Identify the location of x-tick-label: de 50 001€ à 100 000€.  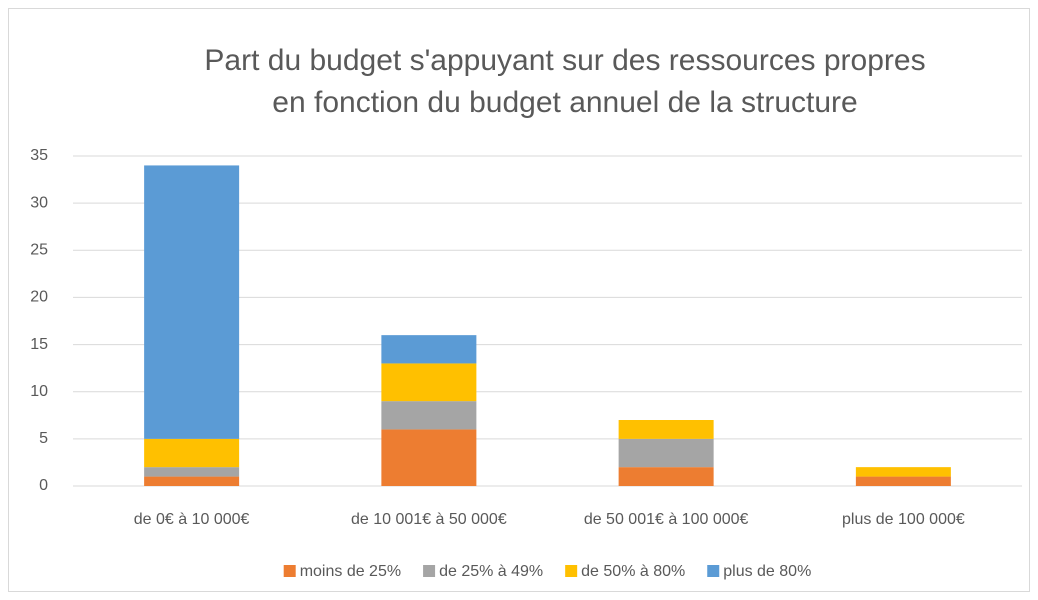
(666, 519).